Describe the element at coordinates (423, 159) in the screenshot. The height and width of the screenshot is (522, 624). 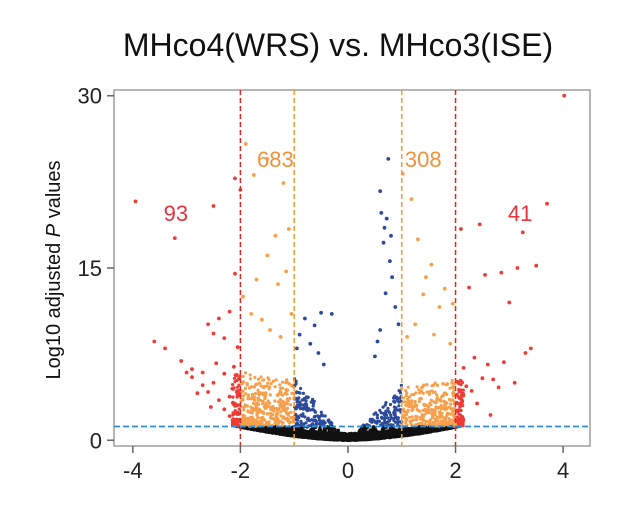
I see `count-annotation: 308` at that location.